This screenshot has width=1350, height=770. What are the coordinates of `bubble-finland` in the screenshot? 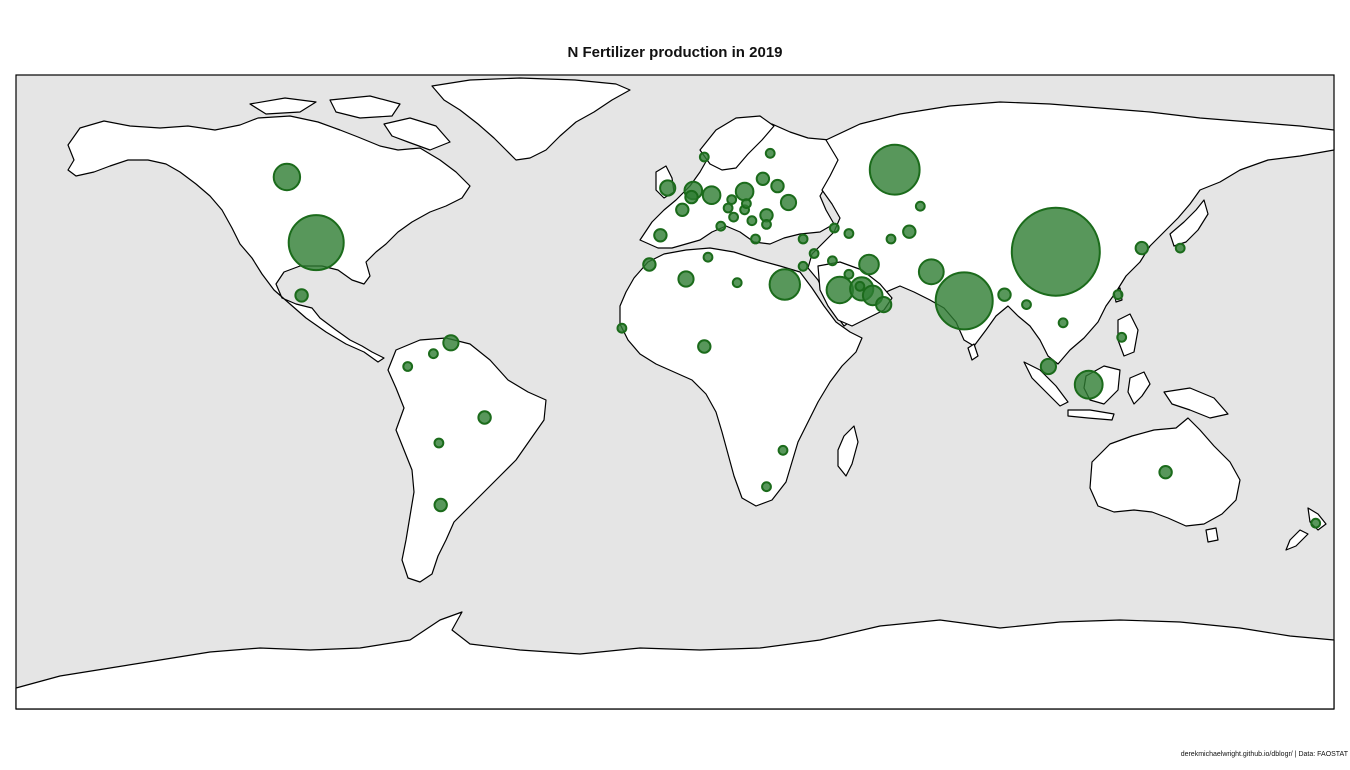 It's located at (770, 153).